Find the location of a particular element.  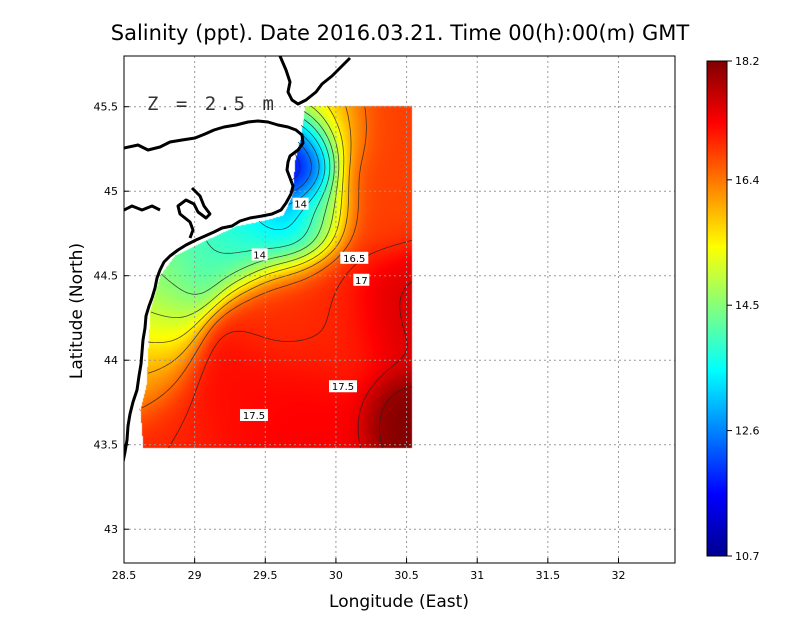

colorbar-ticks: 10.7 12.6 14.5 16.4 18.2 is located at coordinates (743, 309).